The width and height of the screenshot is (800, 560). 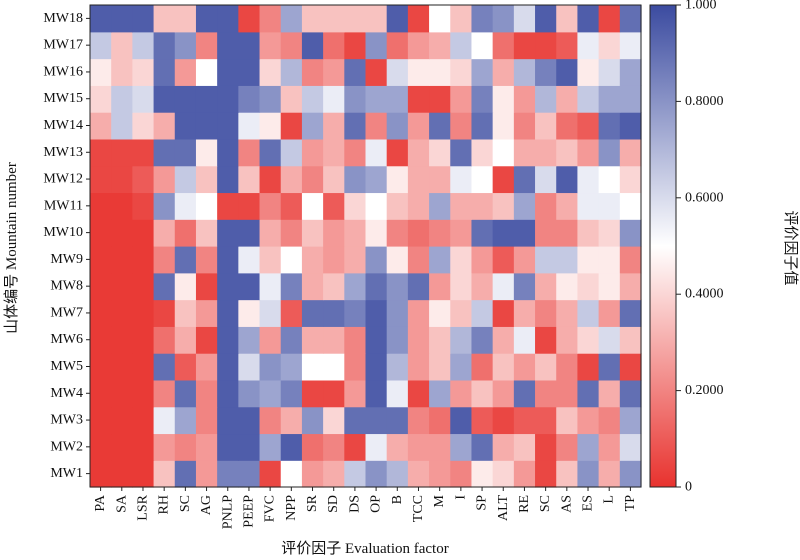 What do you see at coordinates (376, 504) in the screenshot?
I see `x-tick-label: OP` at bounding box center [376, 504].